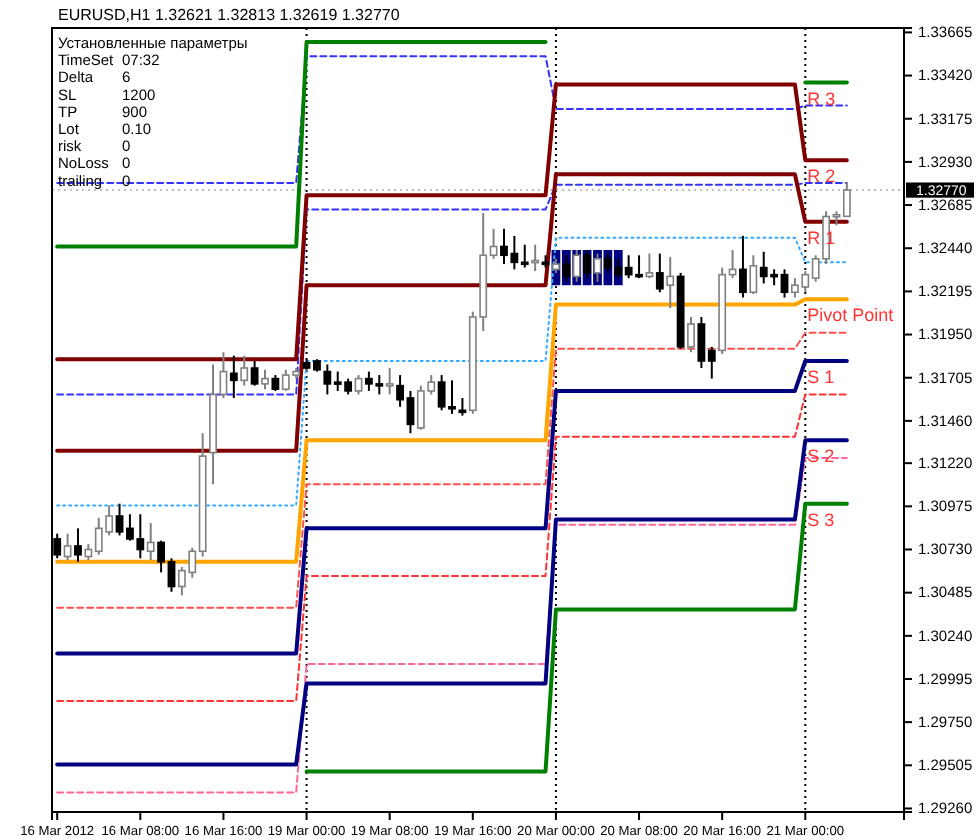 Image resolution: width=980 pixels, height=840 pixels. I want to click on series-label: R 3, so click(821, 98).